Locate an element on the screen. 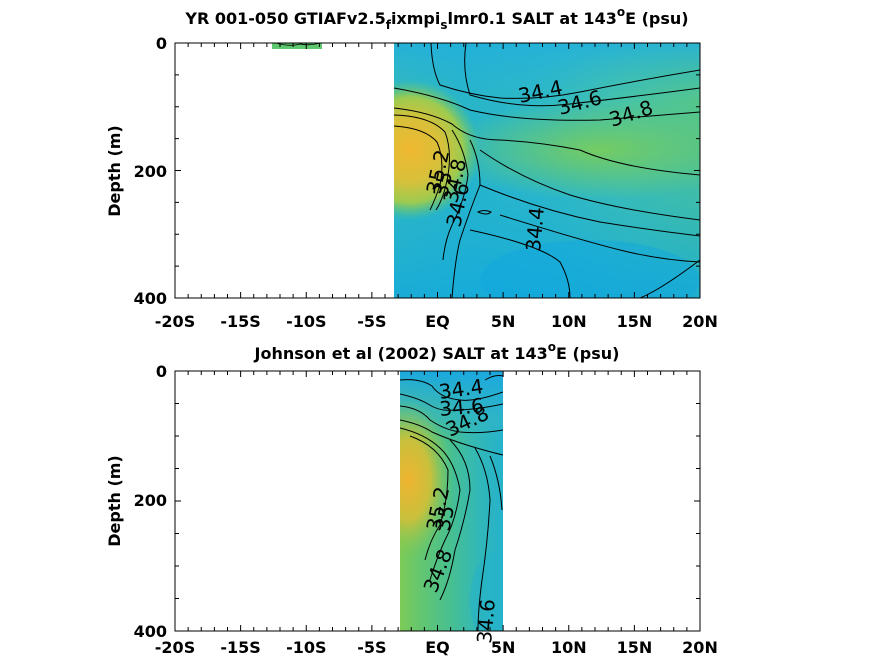 The width and height of the screenshot is (875, 656). panel-bottom-contours is located at coordinates (451, 503).